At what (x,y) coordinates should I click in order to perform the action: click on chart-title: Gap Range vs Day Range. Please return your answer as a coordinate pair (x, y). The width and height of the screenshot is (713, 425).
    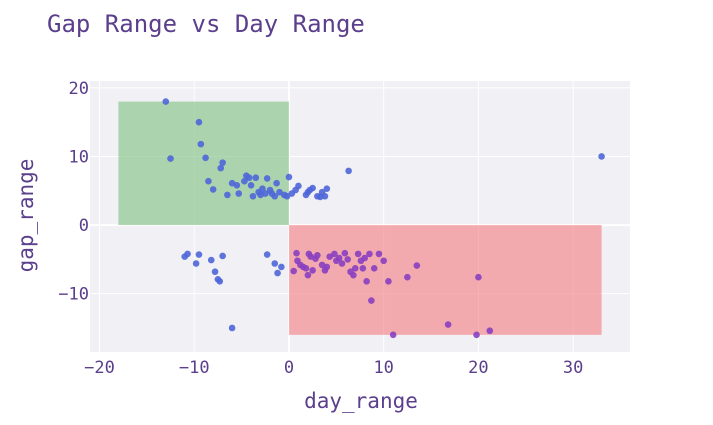
    Looking at the image, I should click on (206, 24).